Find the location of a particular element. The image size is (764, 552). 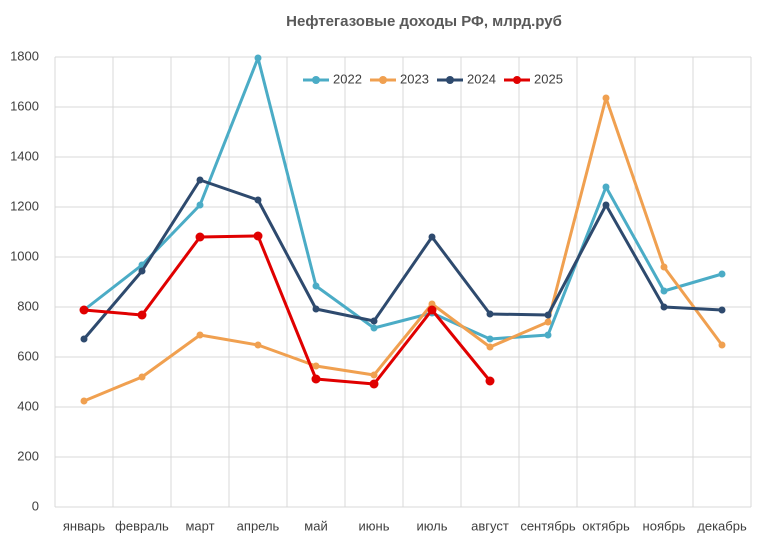

x-tick-label: октябрь is located at coordinates (606, 525).